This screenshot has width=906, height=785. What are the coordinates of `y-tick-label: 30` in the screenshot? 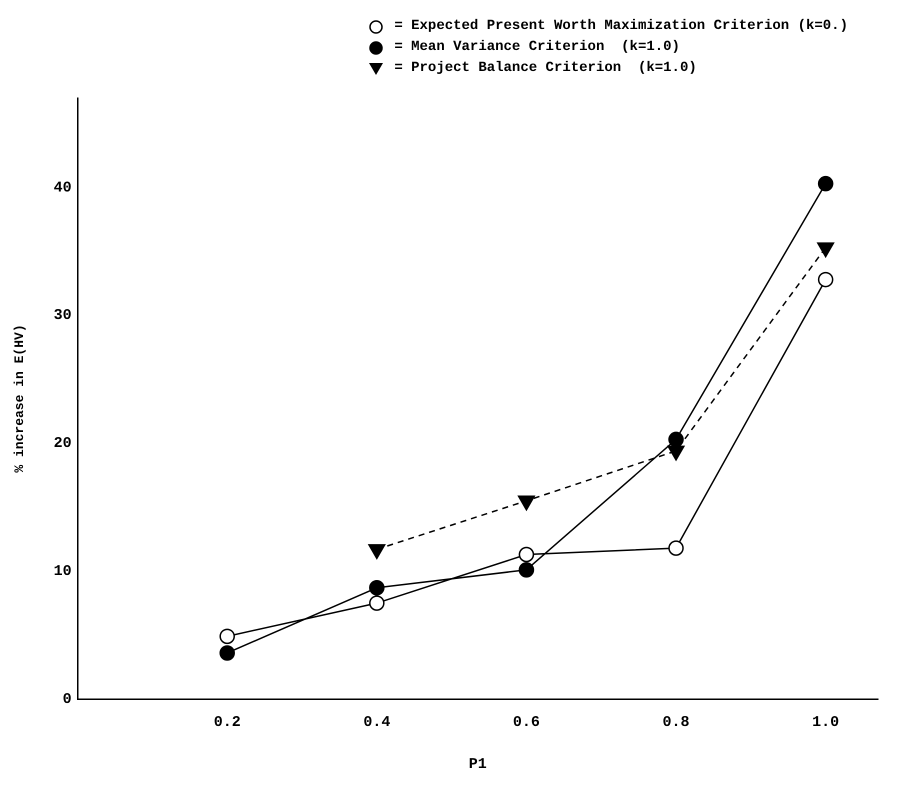 It's located at (63, 315).